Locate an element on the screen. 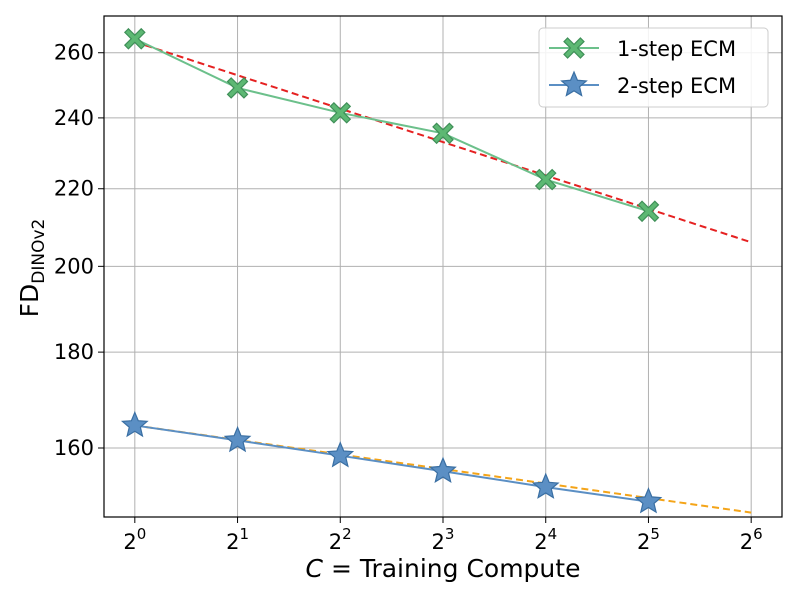 This screenshot has width=797, height=598. x-tick-exponent: 0 is located at coordinates (142, 534).